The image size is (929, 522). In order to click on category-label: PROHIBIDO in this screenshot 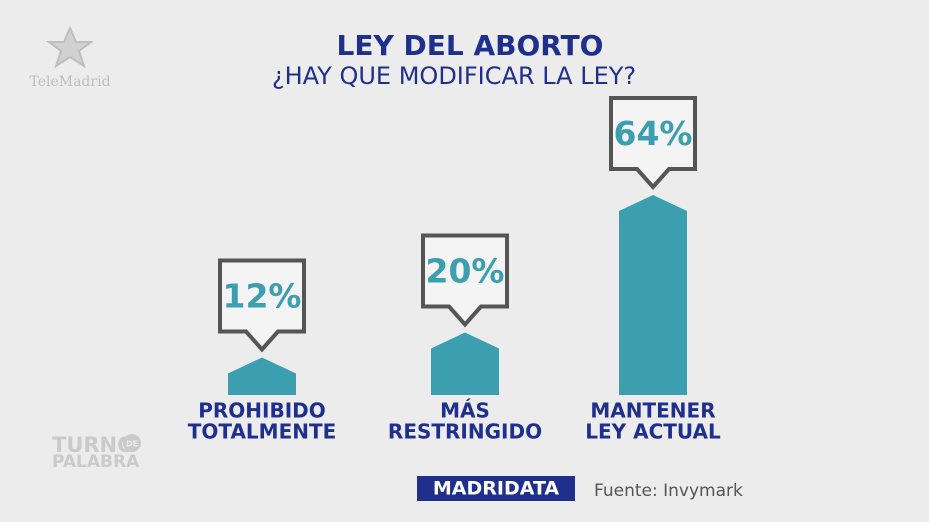, I will do `click(262, 411)`.